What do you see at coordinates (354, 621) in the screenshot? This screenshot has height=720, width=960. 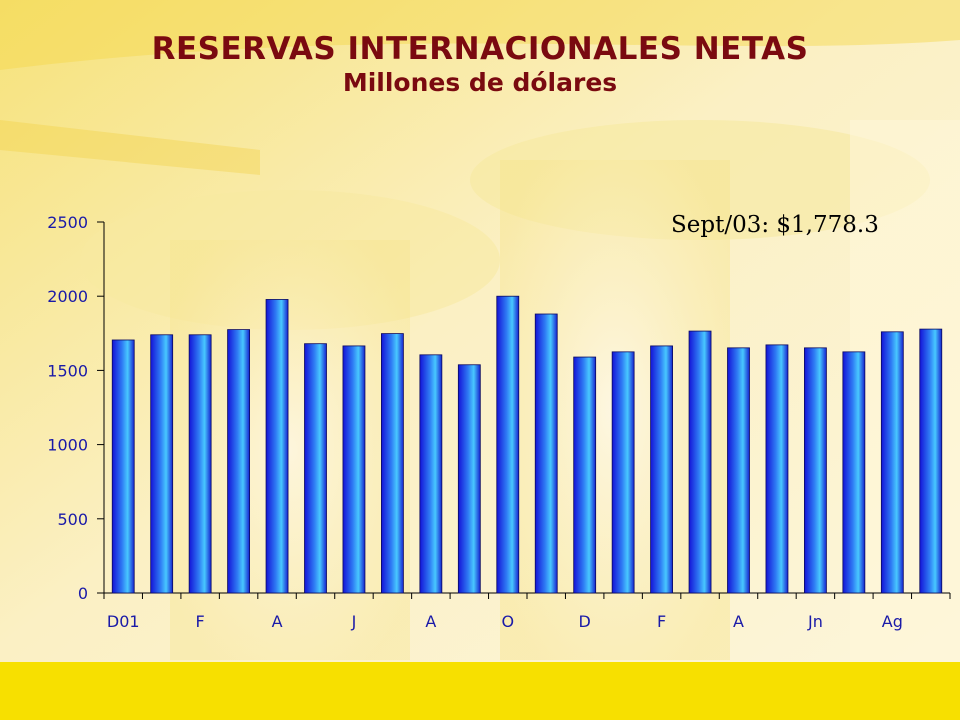 I see `x-tick-label: J` at bounding box center [354, 621].